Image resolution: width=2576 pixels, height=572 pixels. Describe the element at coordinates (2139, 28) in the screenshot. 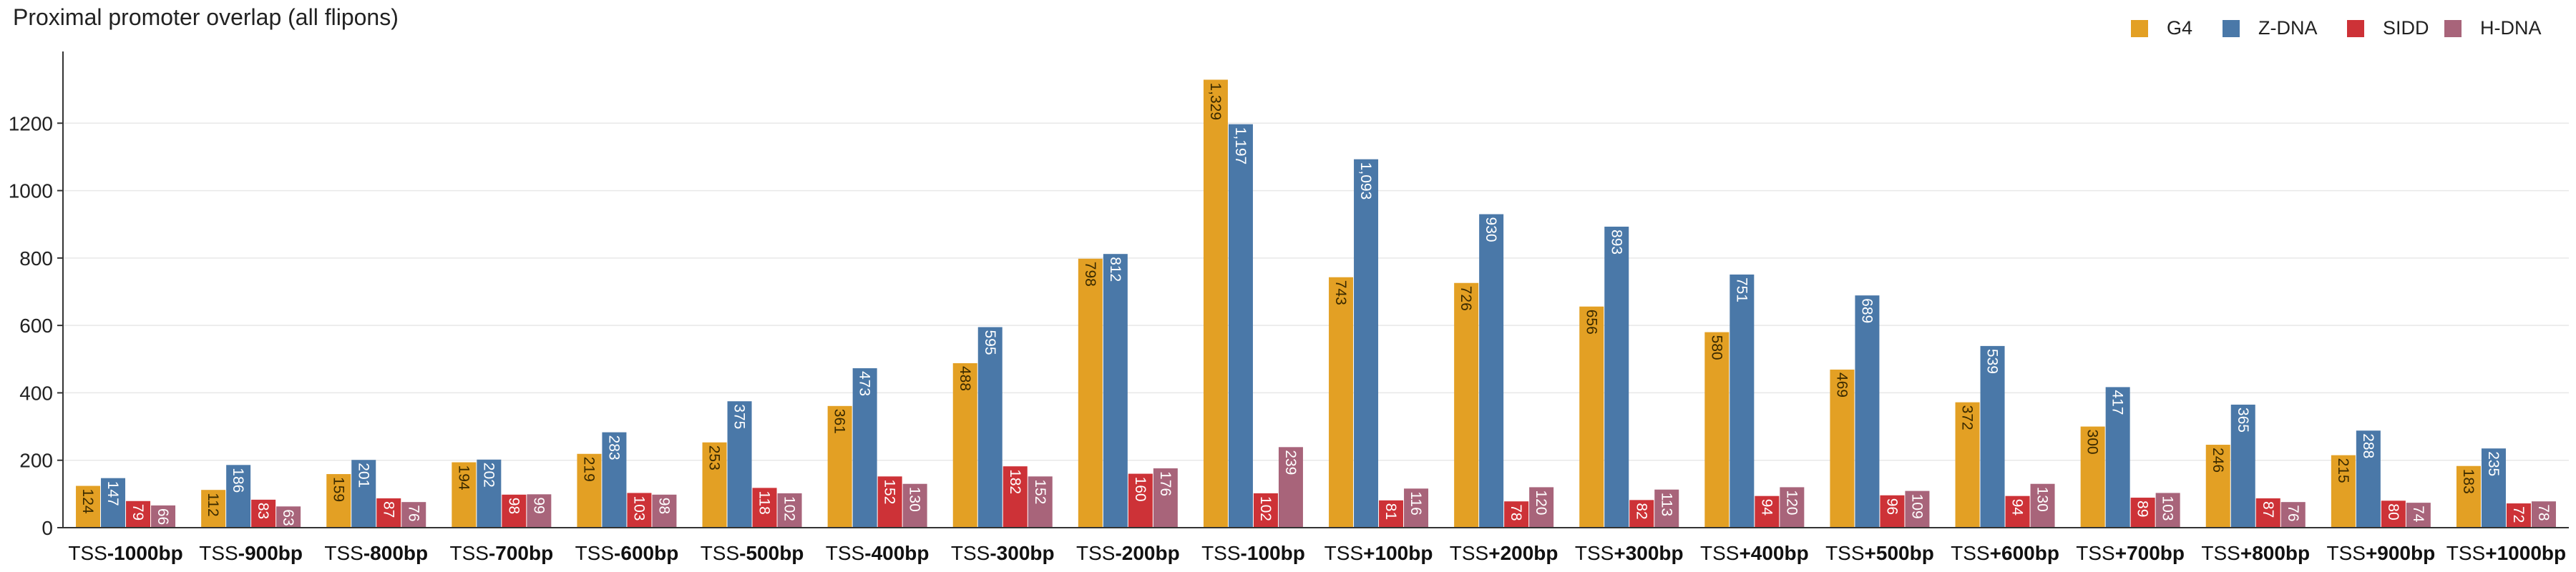

I see `legend-swatch-g4` at that location.